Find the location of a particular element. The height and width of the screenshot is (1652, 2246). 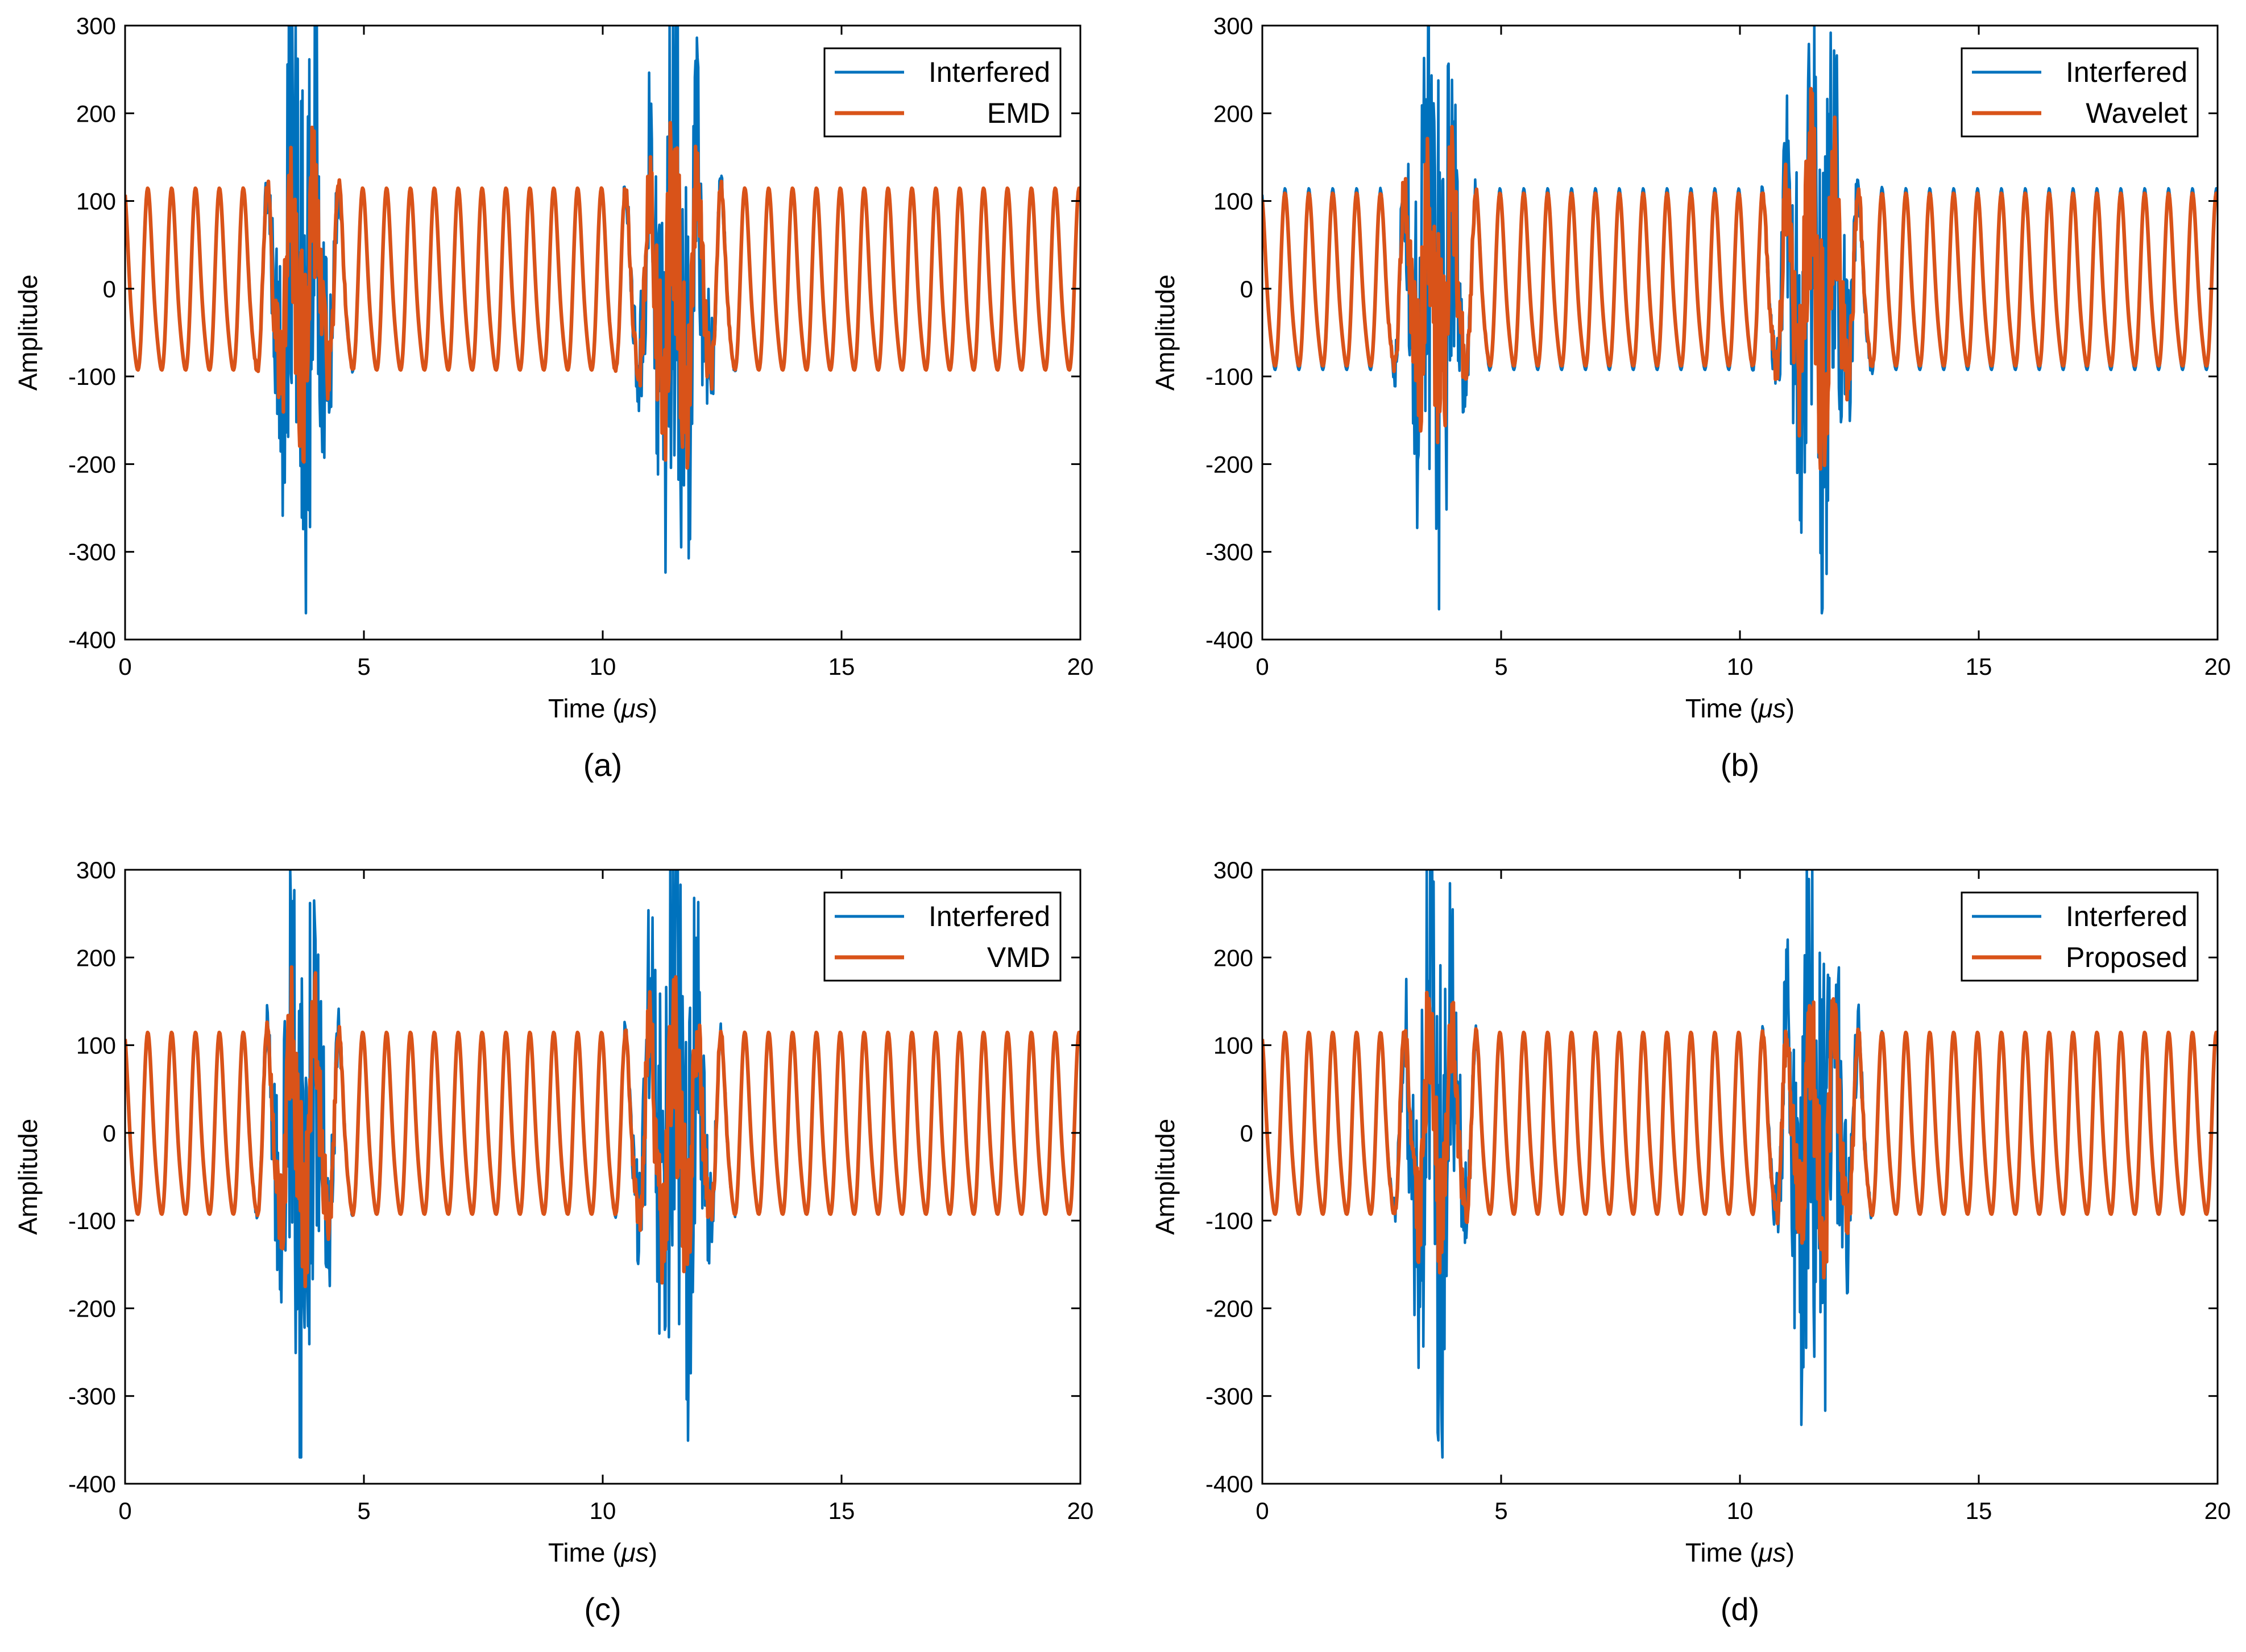

legend-label-proposed: Proposed is located at coordinates (2126, 957).